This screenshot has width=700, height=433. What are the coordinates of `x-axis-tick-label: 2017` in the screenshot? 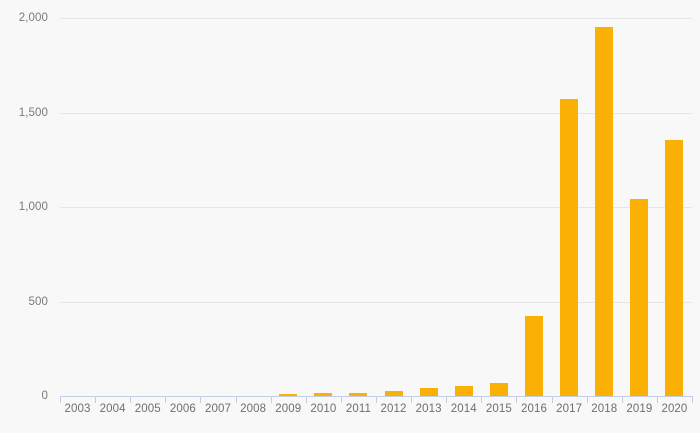 It's located at (569, 409).